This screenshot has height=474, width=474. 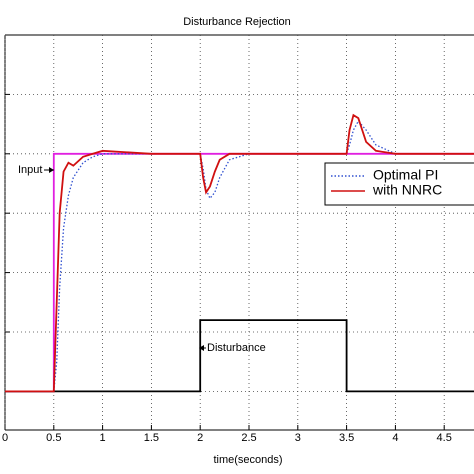 I want to click on x-tick-label: 2.5, so click(x=248, y=438).